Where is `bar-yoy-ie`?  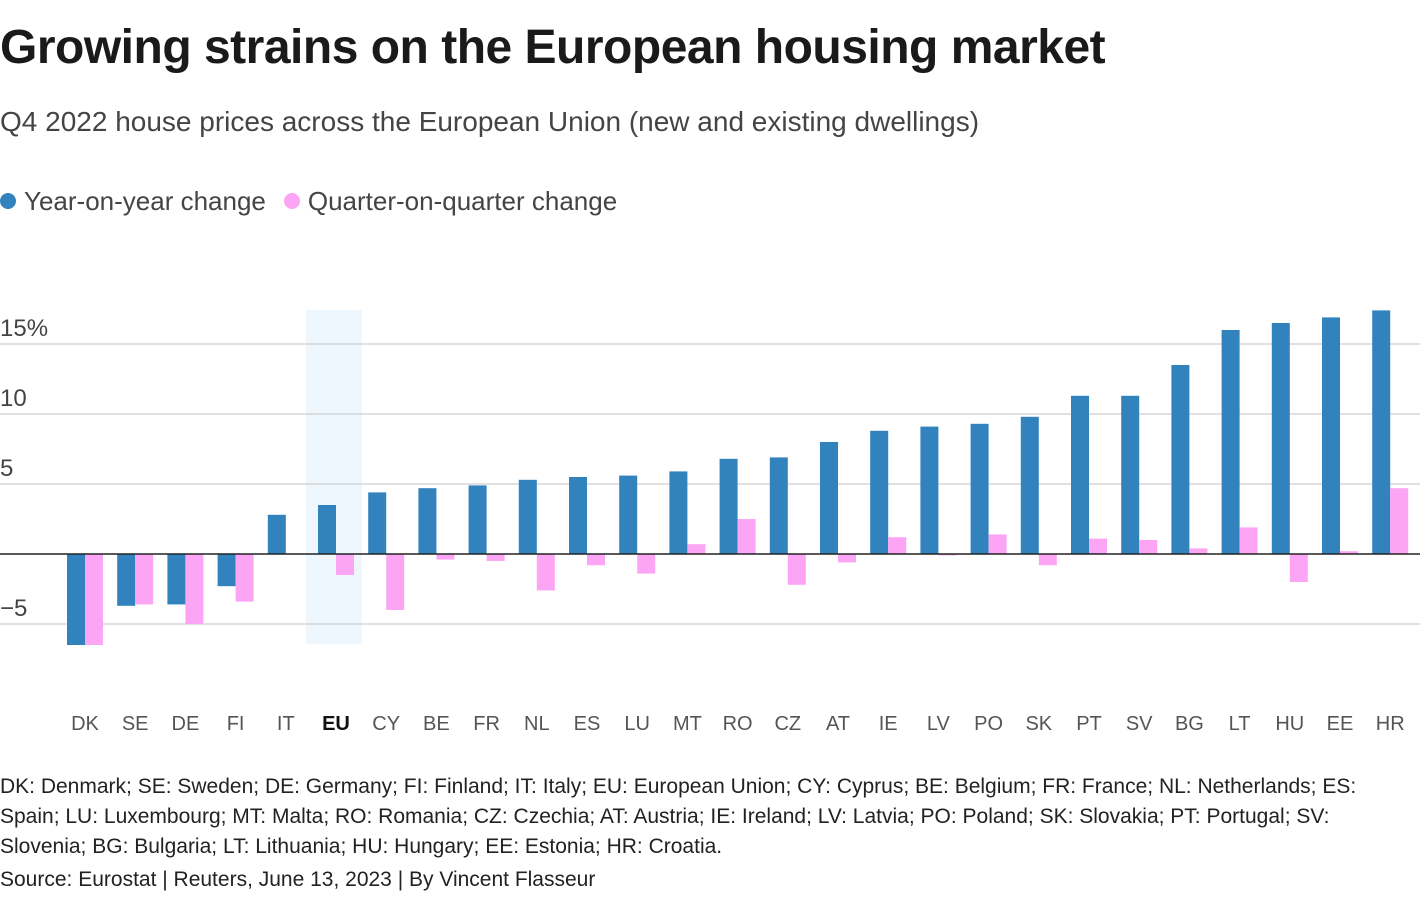
bar-yoy-ie is located at coordinates (879, 492).